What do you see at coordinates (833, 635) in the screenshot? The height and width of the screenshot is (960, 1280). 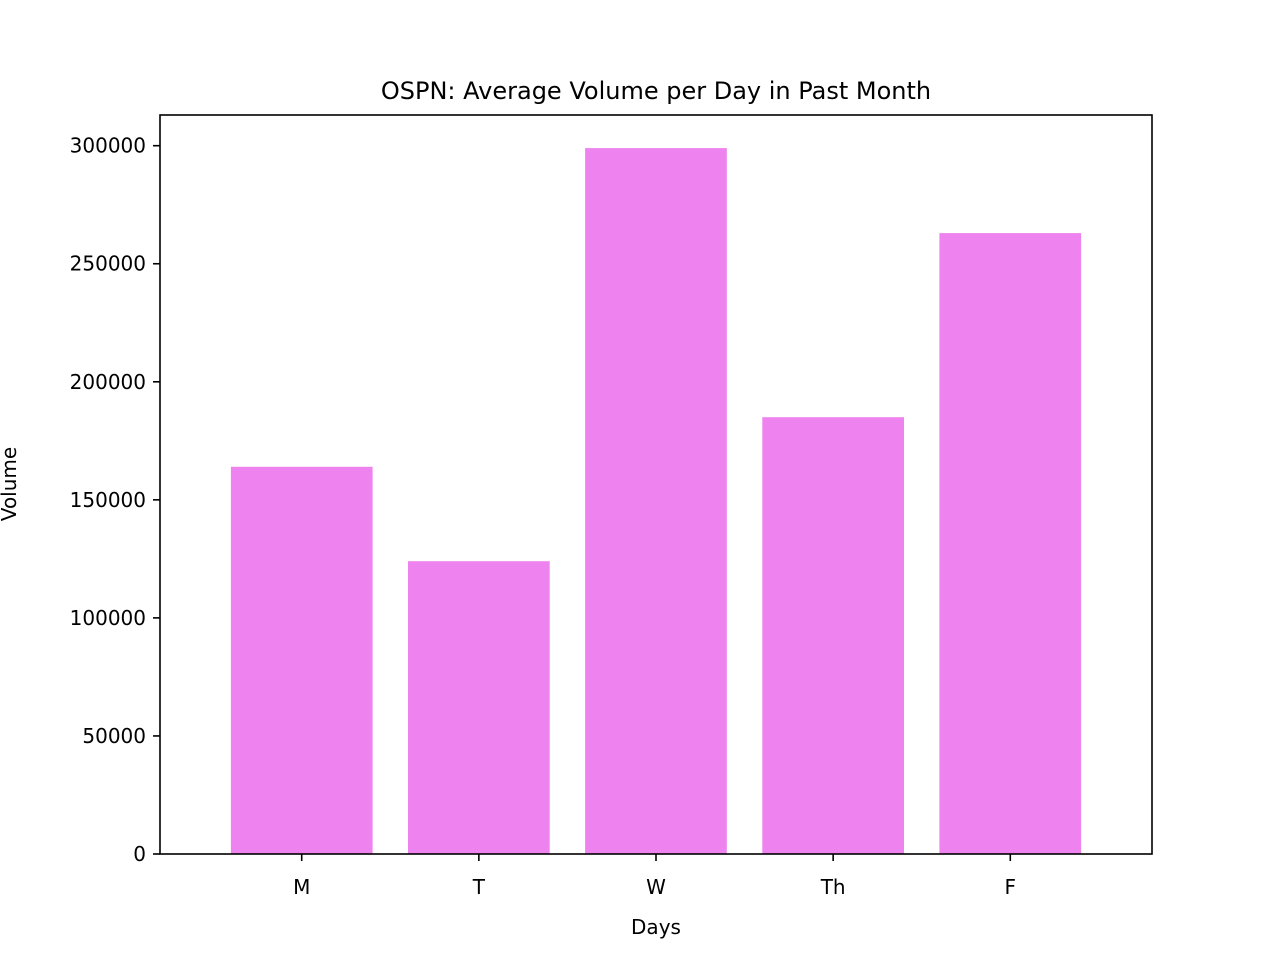 I see `bar-th` at bounding box center [833, 635].